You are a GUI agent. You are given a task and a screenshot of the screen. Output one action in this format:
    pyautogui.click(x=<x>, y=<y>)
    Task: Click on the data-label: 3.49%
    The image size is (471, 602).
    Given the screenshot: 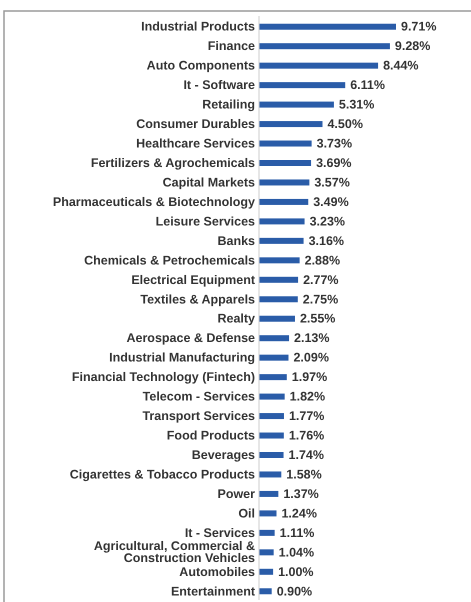 What is the action you would take?
    pyautogui.click(x=331, y=201)
    